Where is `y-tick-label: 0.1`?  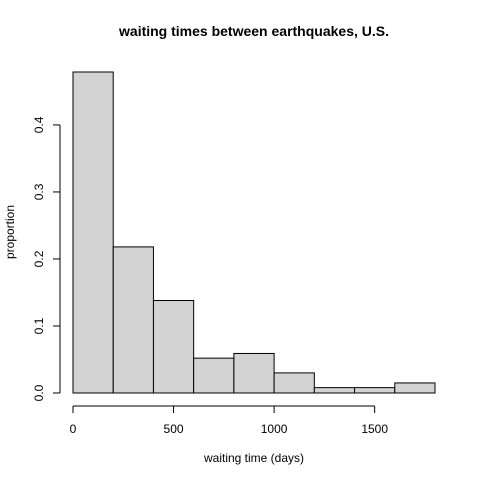
y-tick-label: 0.1 is located at coordinates (39, 325).